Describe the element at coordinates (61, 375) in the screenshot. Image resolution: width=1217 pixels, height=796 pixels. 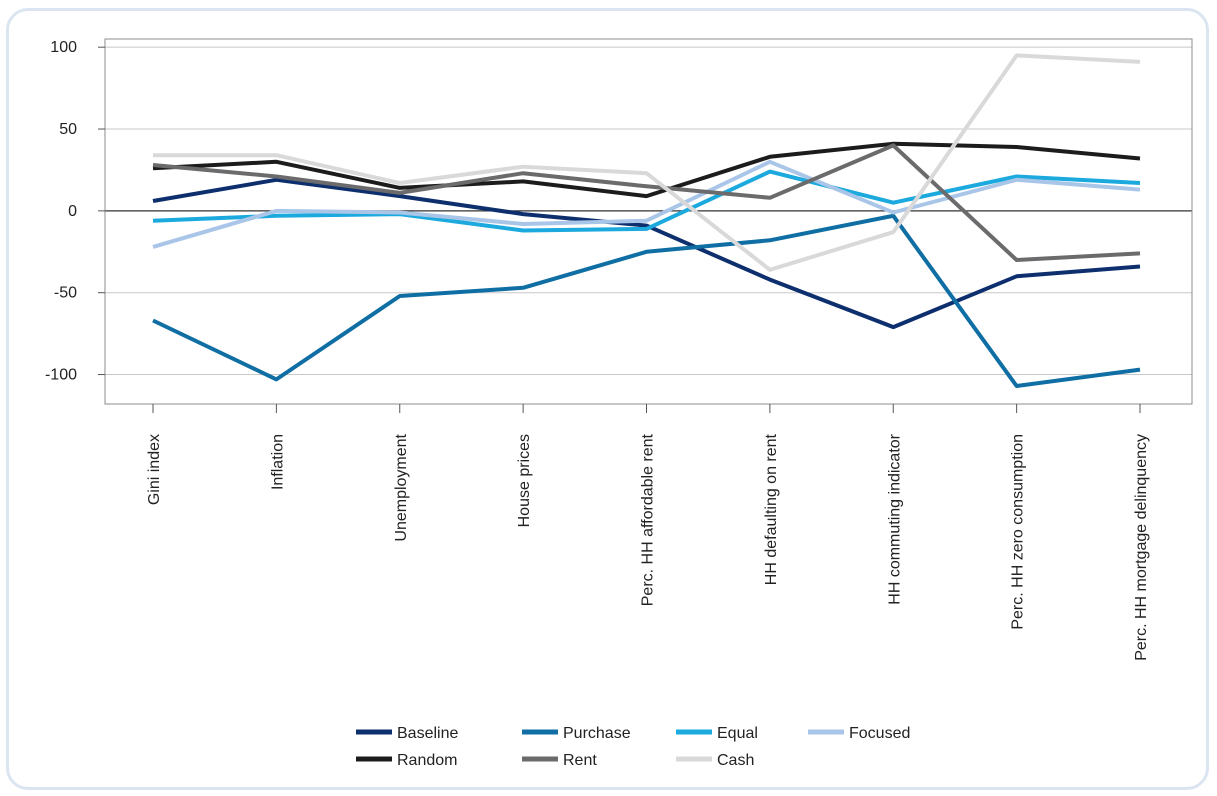
I see `y-tick-label: -100` at that location.